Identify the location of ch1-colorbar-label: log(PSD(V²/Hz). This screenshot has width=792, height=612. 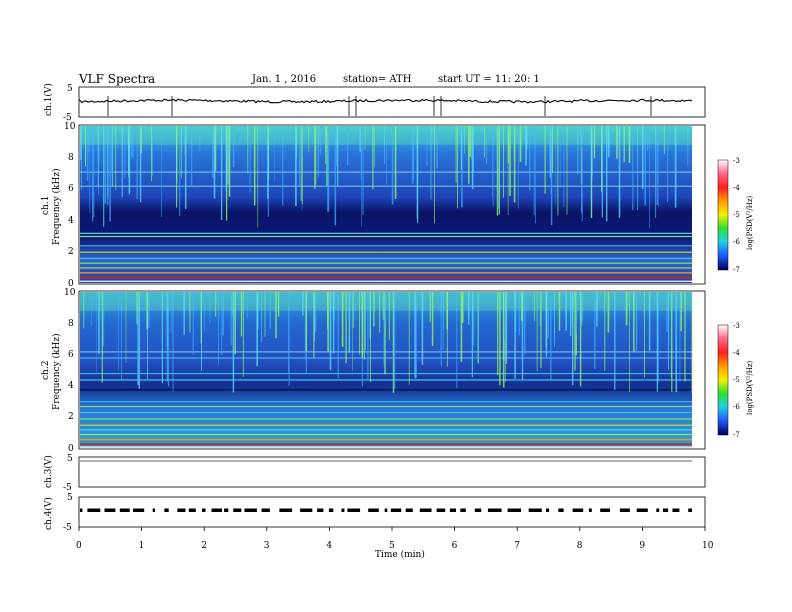
(750, 222).